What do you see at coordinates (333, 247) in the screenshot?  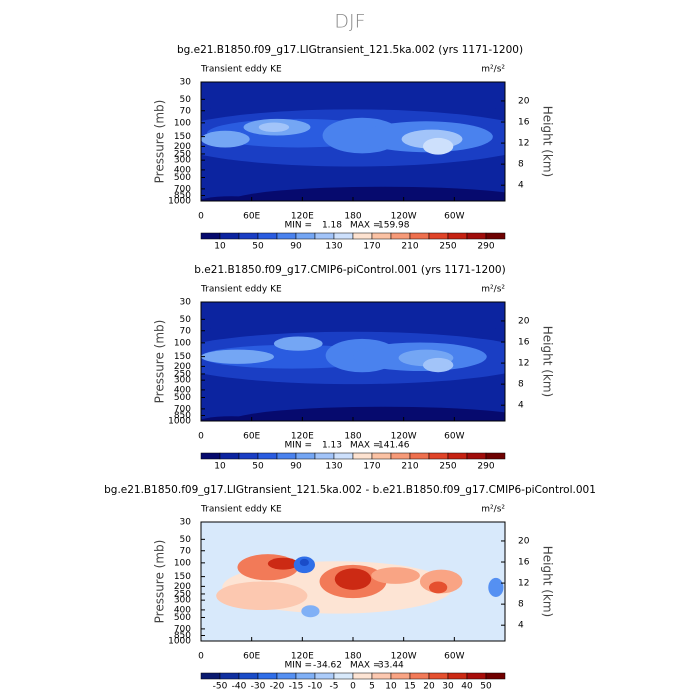 I see `colorbar-label: 130` at bounding box center [333, 247].